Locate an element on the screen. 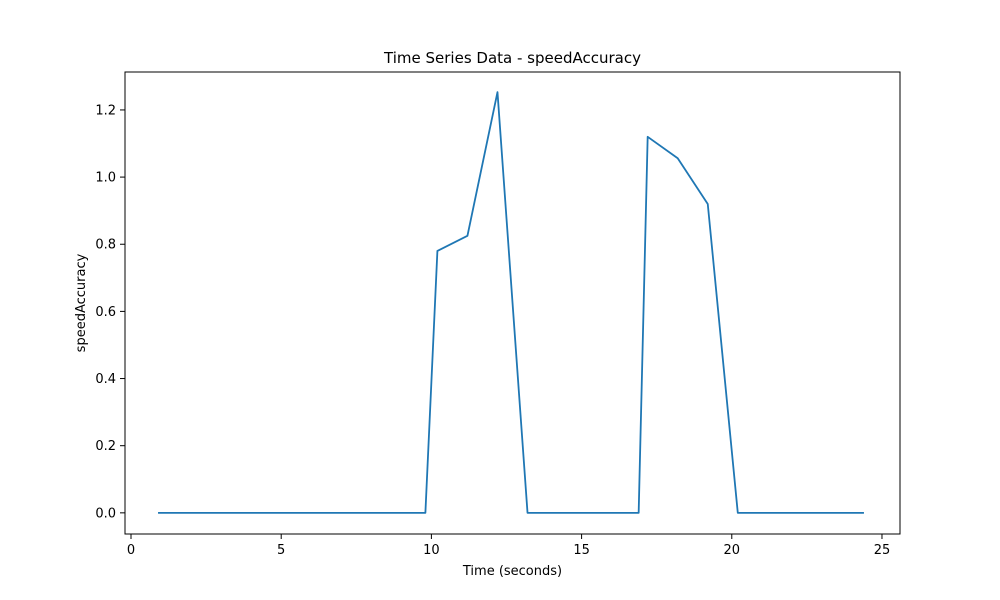  x-tick-label: 25 is located at coordinates (882, 550).